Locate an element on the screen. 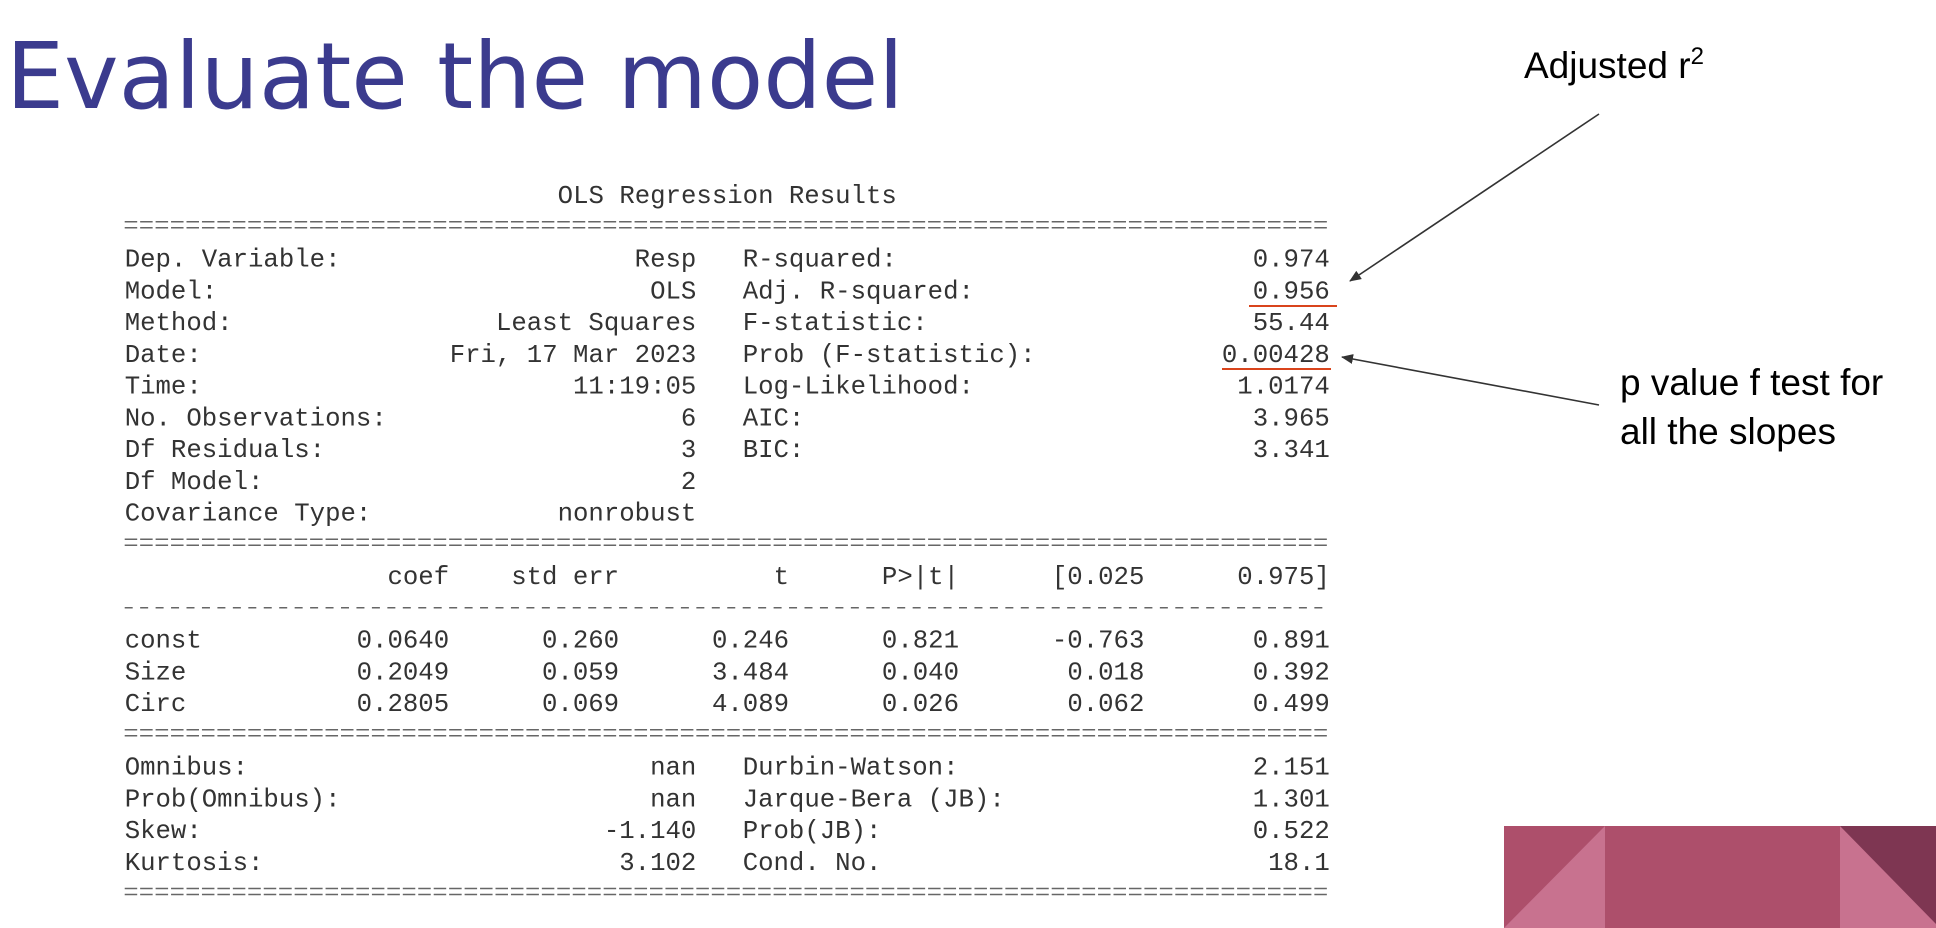 The image size is (1936, 928). info-label: Time: is located at coordinates (163, 387).